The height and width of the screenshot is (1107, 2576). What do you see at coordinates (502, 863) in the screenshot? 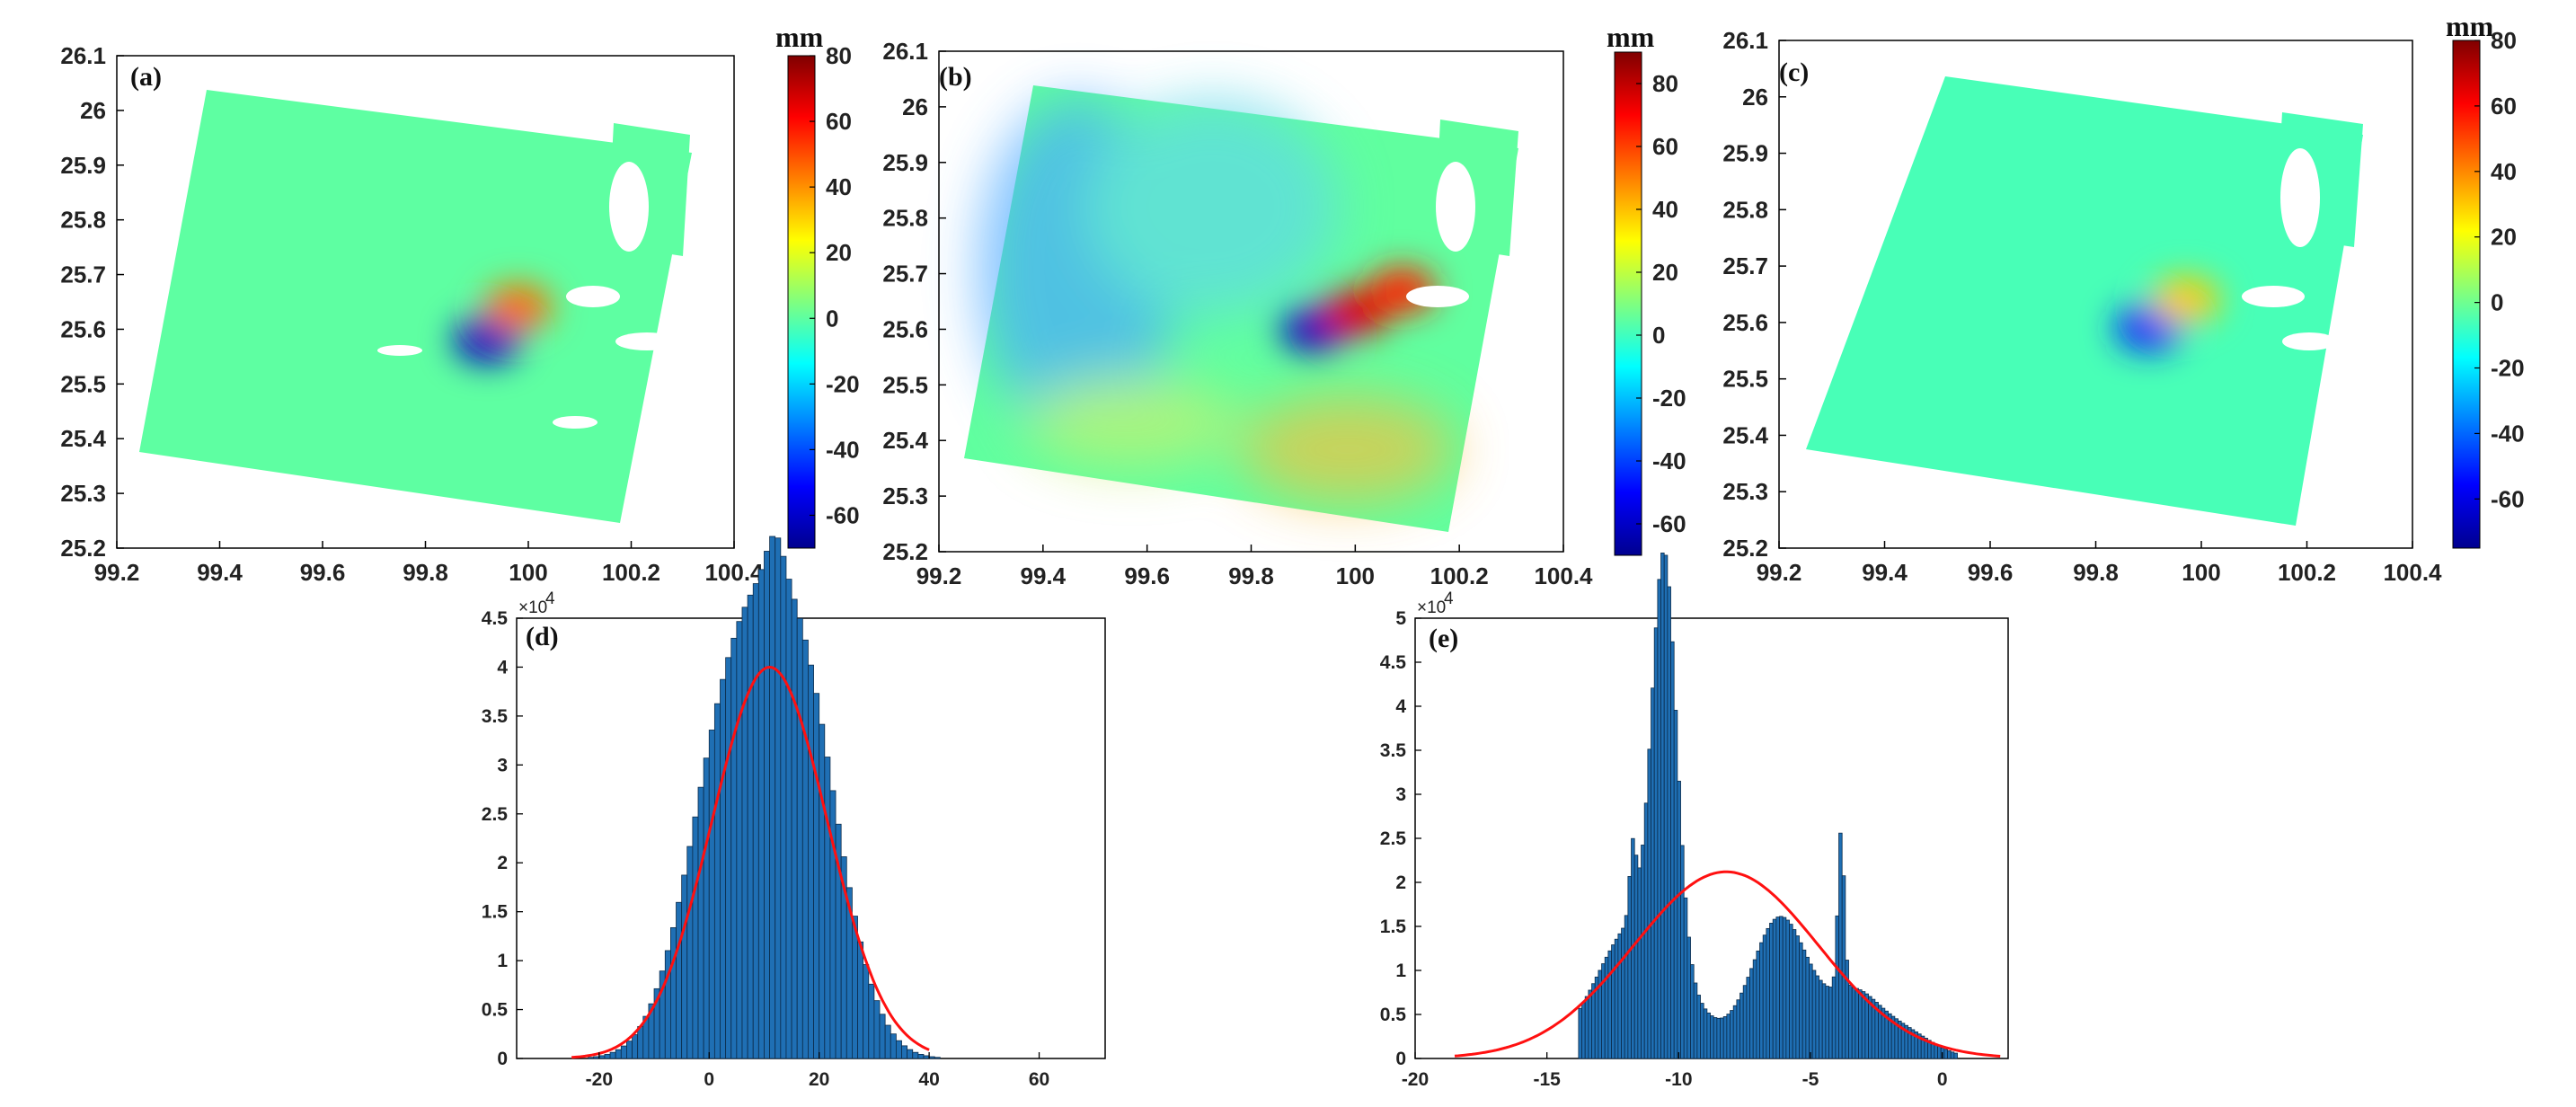
I see `panel-d-y-tick-label: 2` at bounding box center [502, 863].